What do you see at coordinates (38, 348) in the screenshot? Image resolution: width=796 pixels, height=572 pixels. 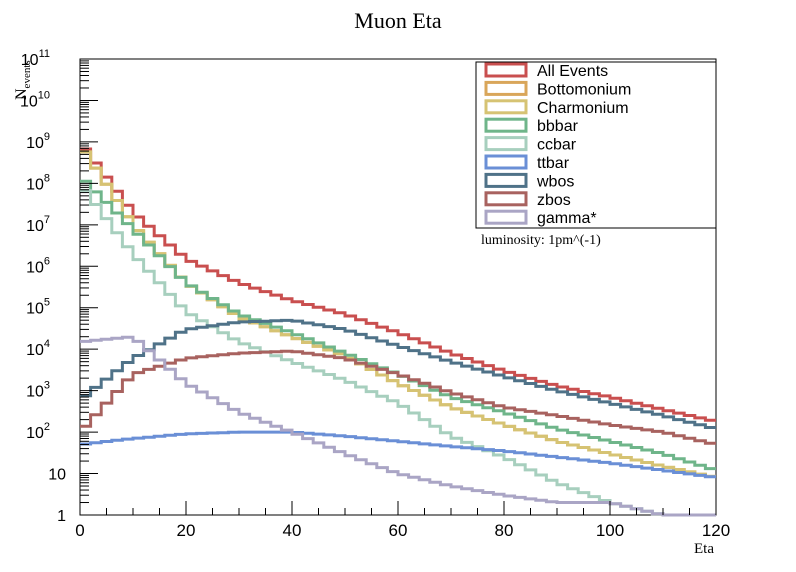 I see `y-tick-label: 10⁴` at bounding box center [38, 348].